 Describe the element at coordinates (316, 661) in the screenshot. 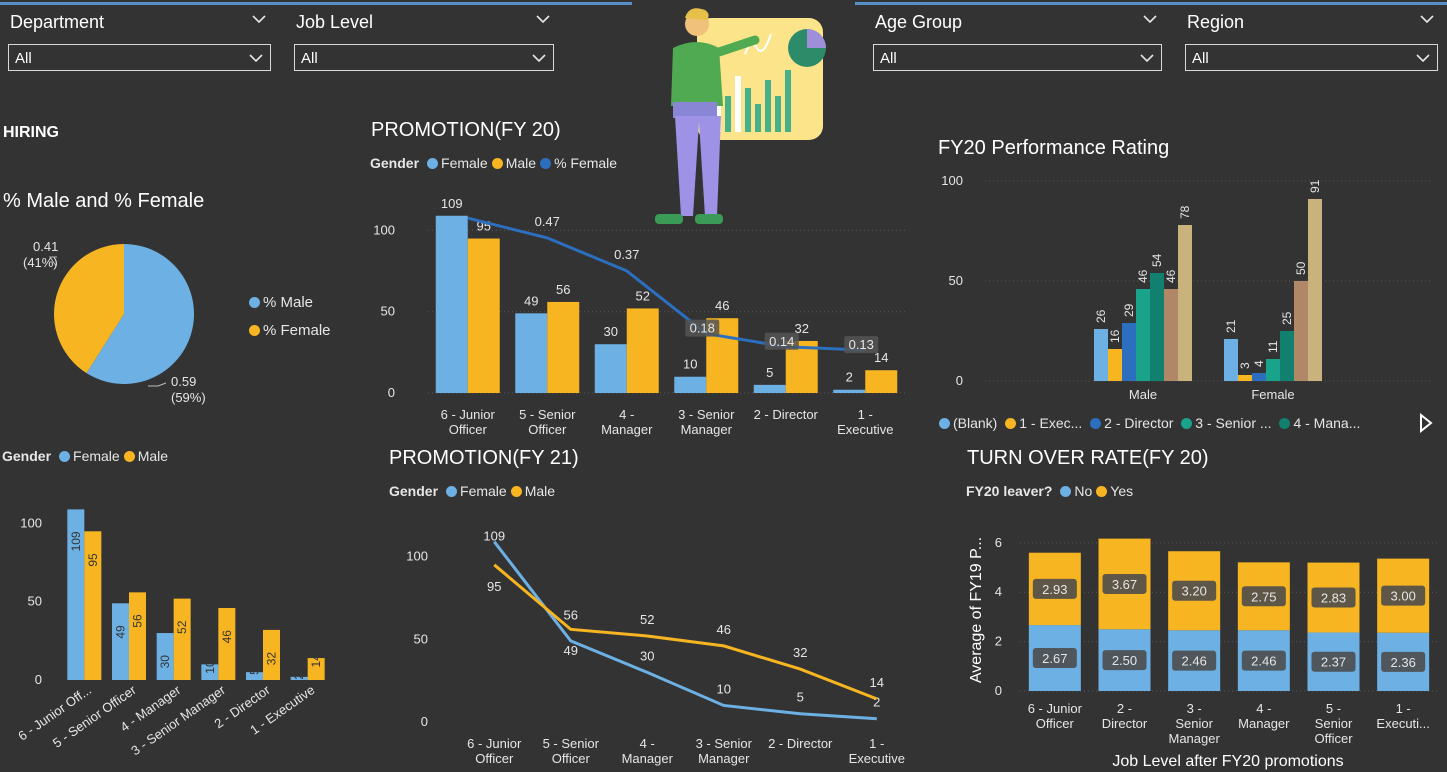

I see `data-label: 14` at that location.